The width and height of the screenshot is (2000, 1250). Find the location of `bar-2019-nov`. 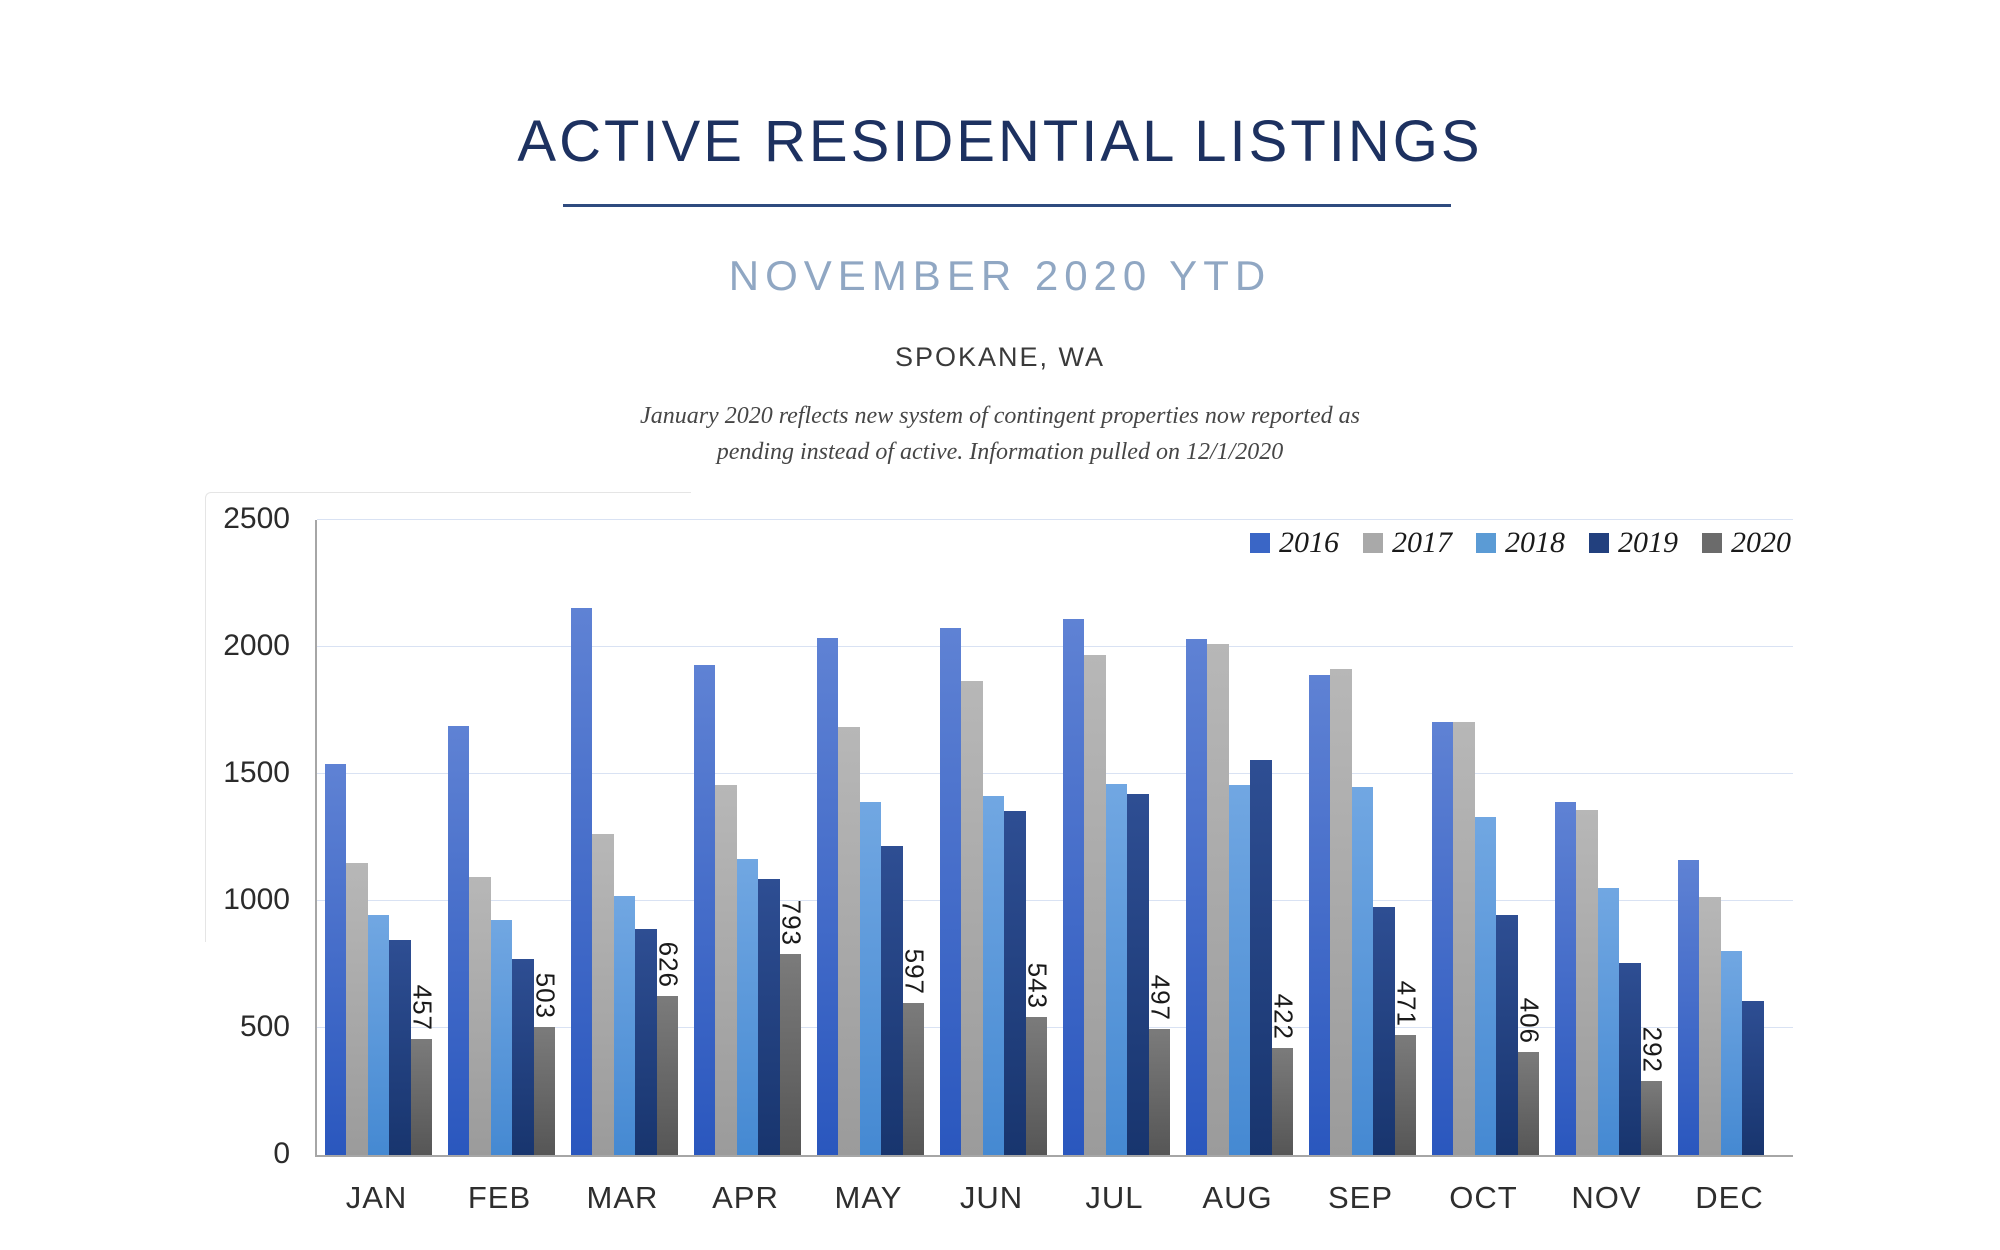

bar-2019-nov is located at coordinates (1630, 1059).